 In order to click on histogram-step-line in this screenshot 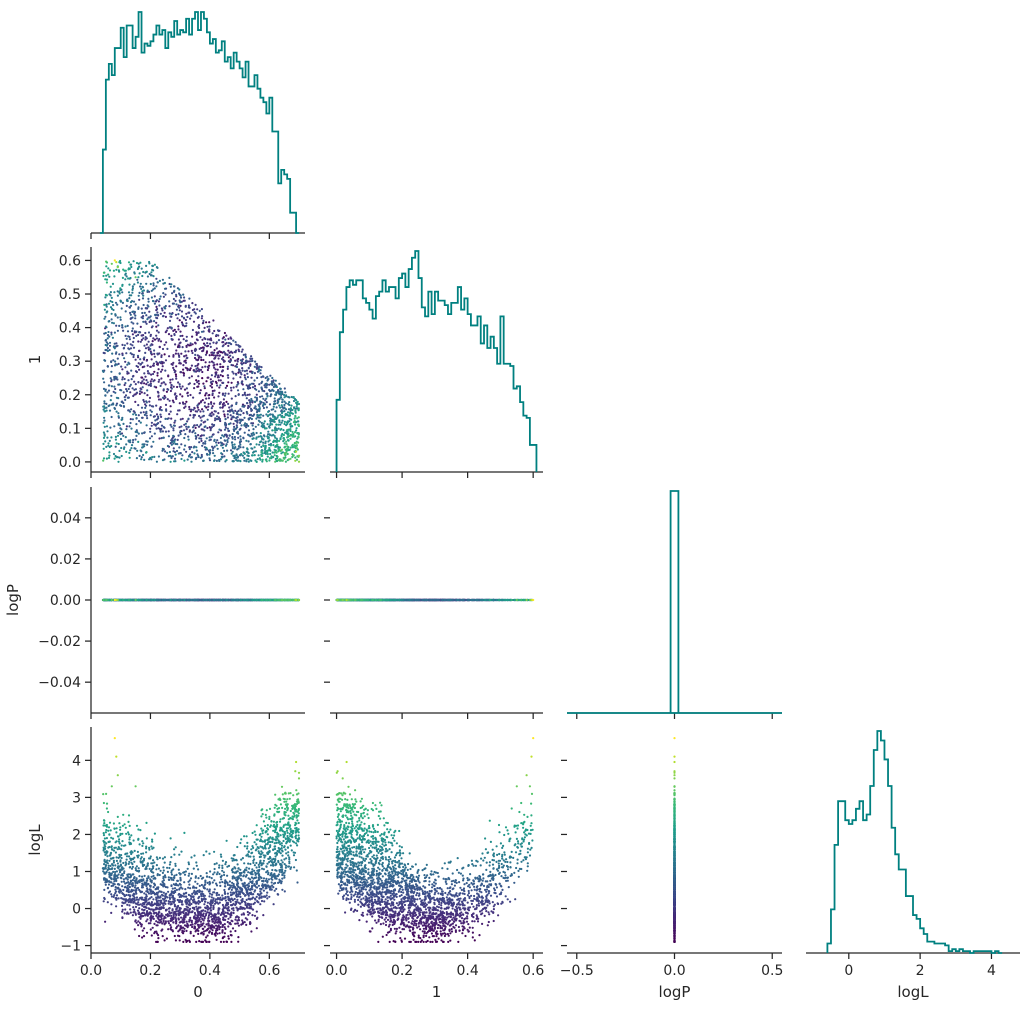, I will do `click(199, 122)`.